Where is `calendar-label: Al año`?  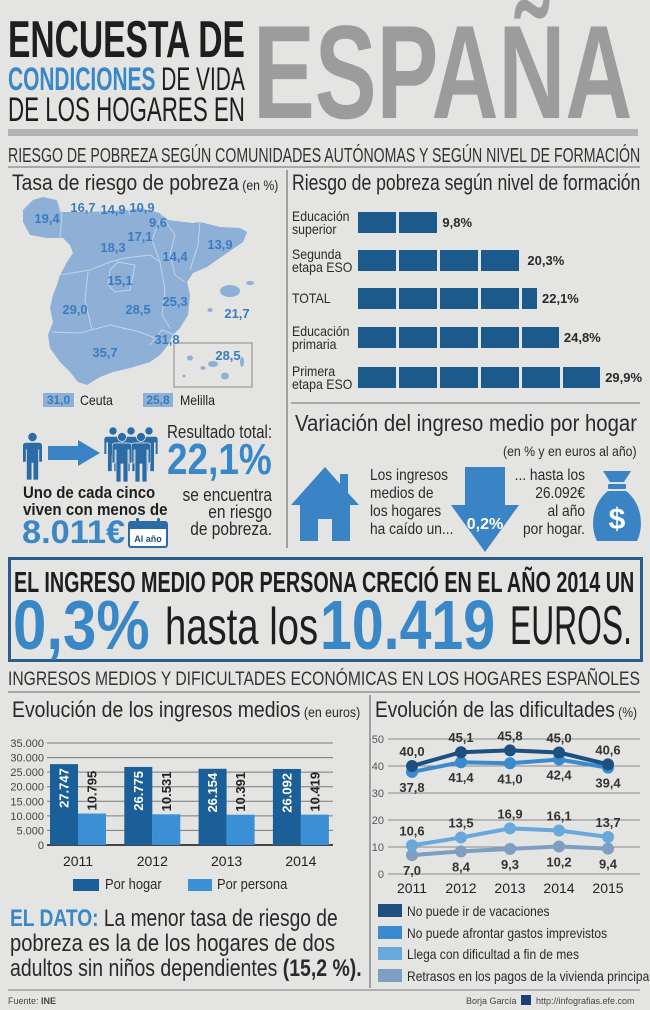 calendar-label: Al año is located at coordinates (148, 539).